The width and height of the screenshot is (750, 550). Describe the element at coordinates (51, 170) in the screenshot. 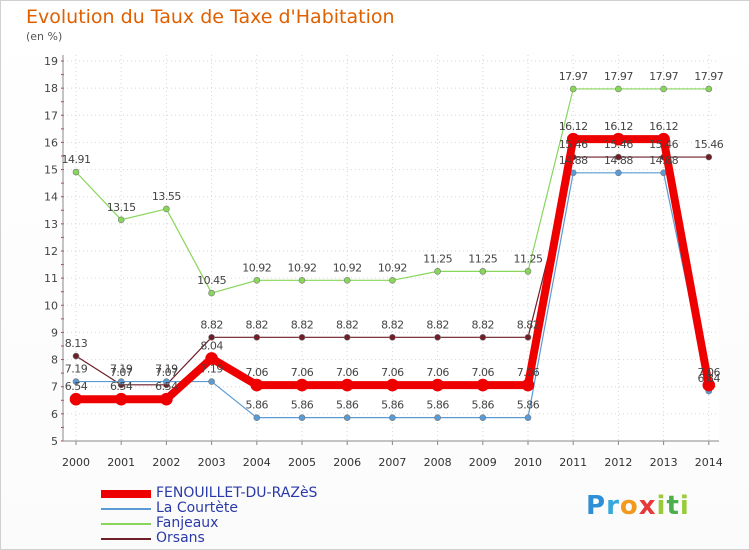

I see `y-tick-label: 15` at that location.